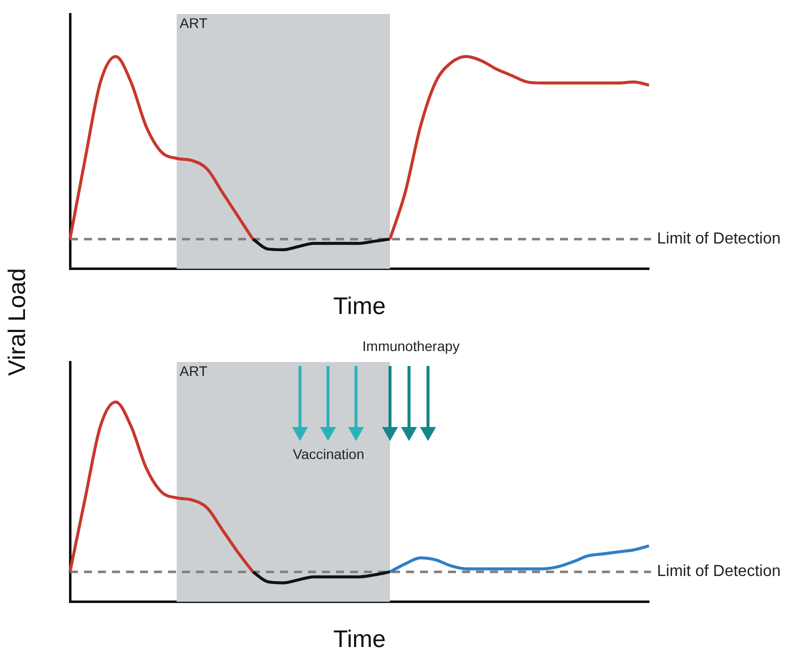 Image resolution: width=793 pixels, height=659 pixels. Describe the element at coordinates (411, 346) in the screenshot. I see `text: Immunotherapy` at that location.